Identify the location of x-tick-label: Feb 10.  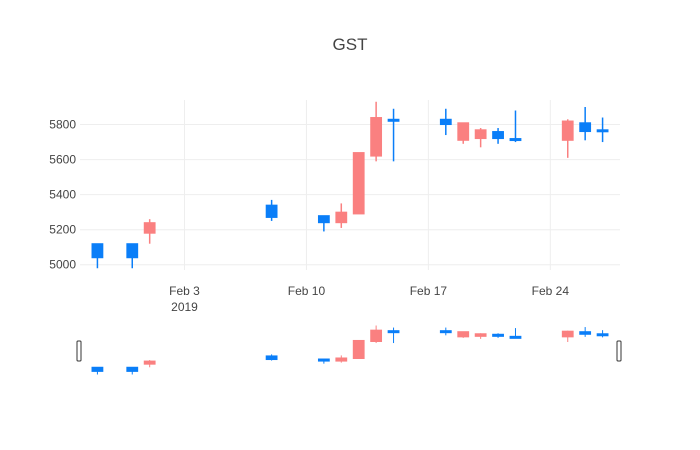
(307, 291).